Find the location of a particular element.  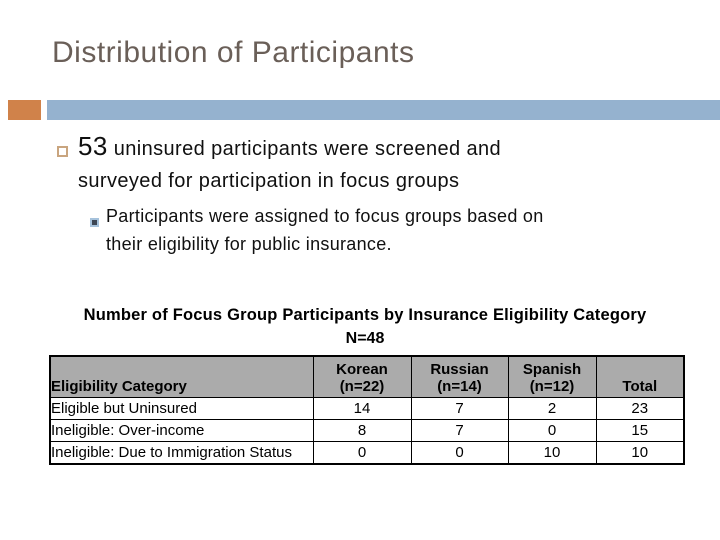

row-category: Ineligible: Due to Immigration Status is located at coordinates (181, 453).